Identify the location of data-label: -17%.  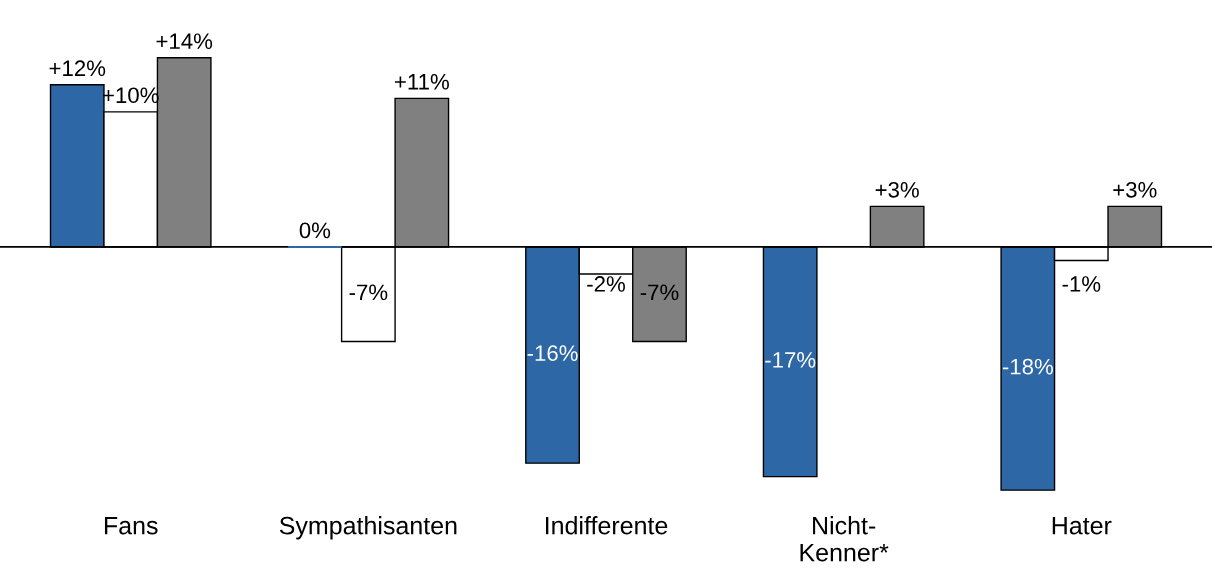
(790, 360).